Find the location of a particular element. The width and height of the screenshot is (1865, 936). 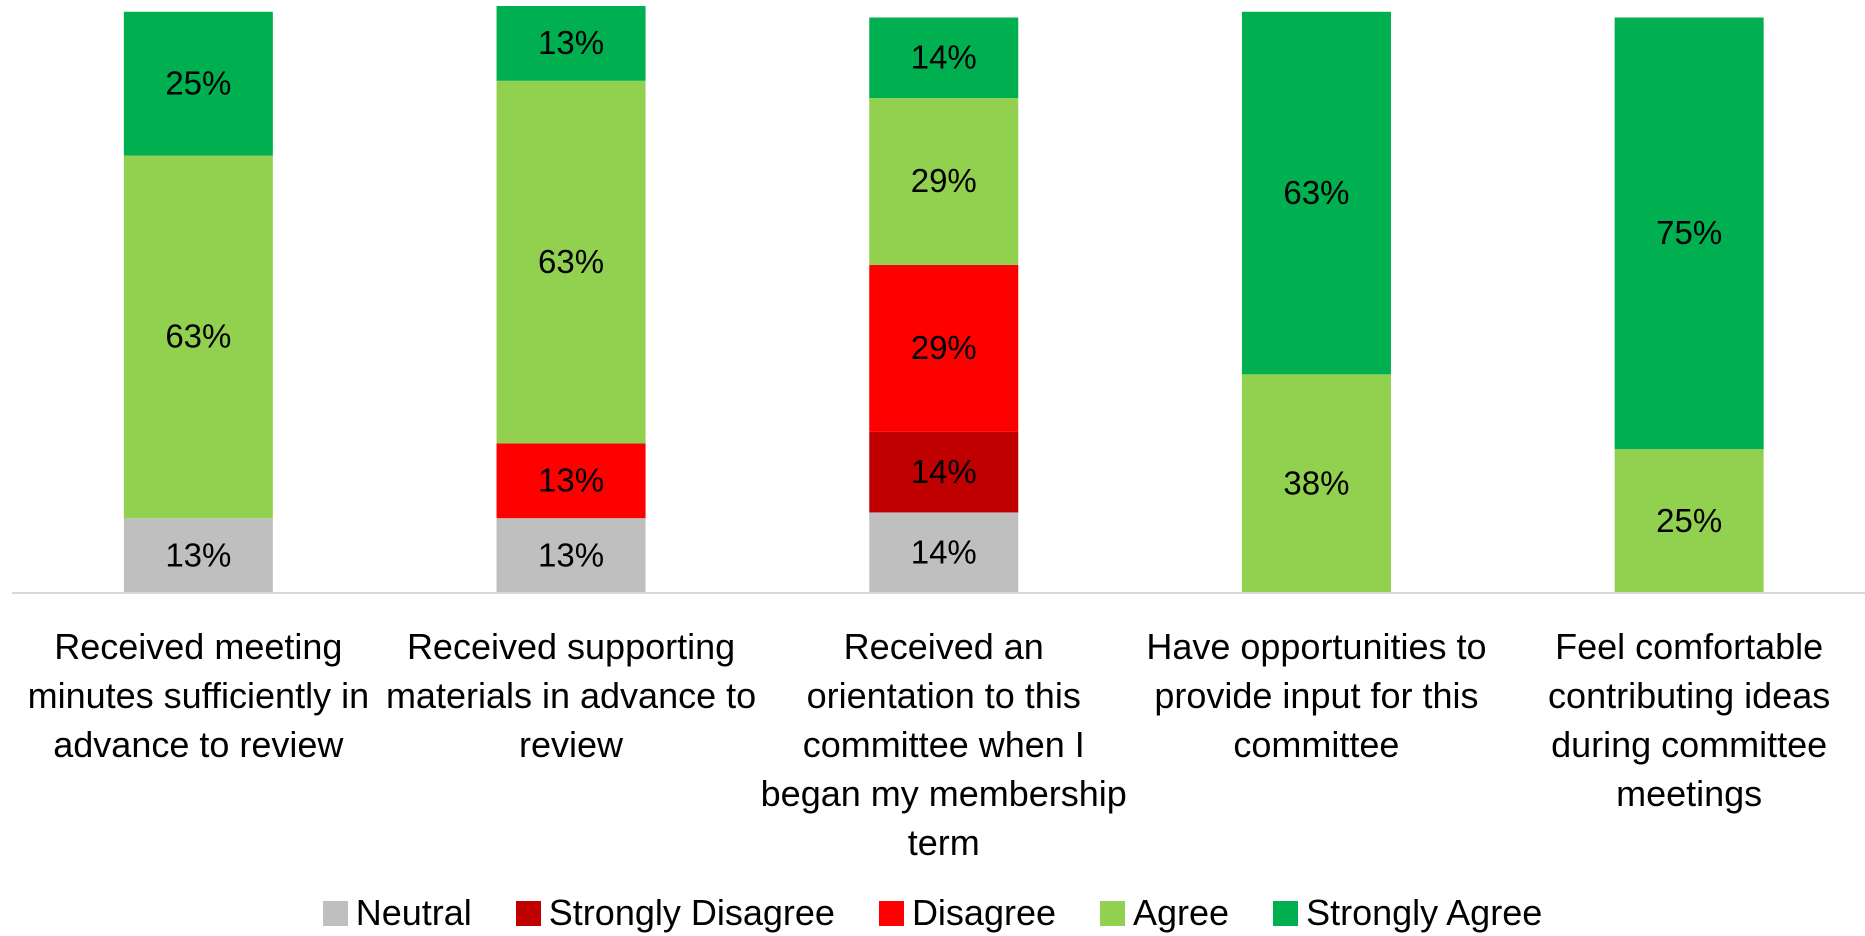

legend-label: Disagree is located at coordinates (984, 912).